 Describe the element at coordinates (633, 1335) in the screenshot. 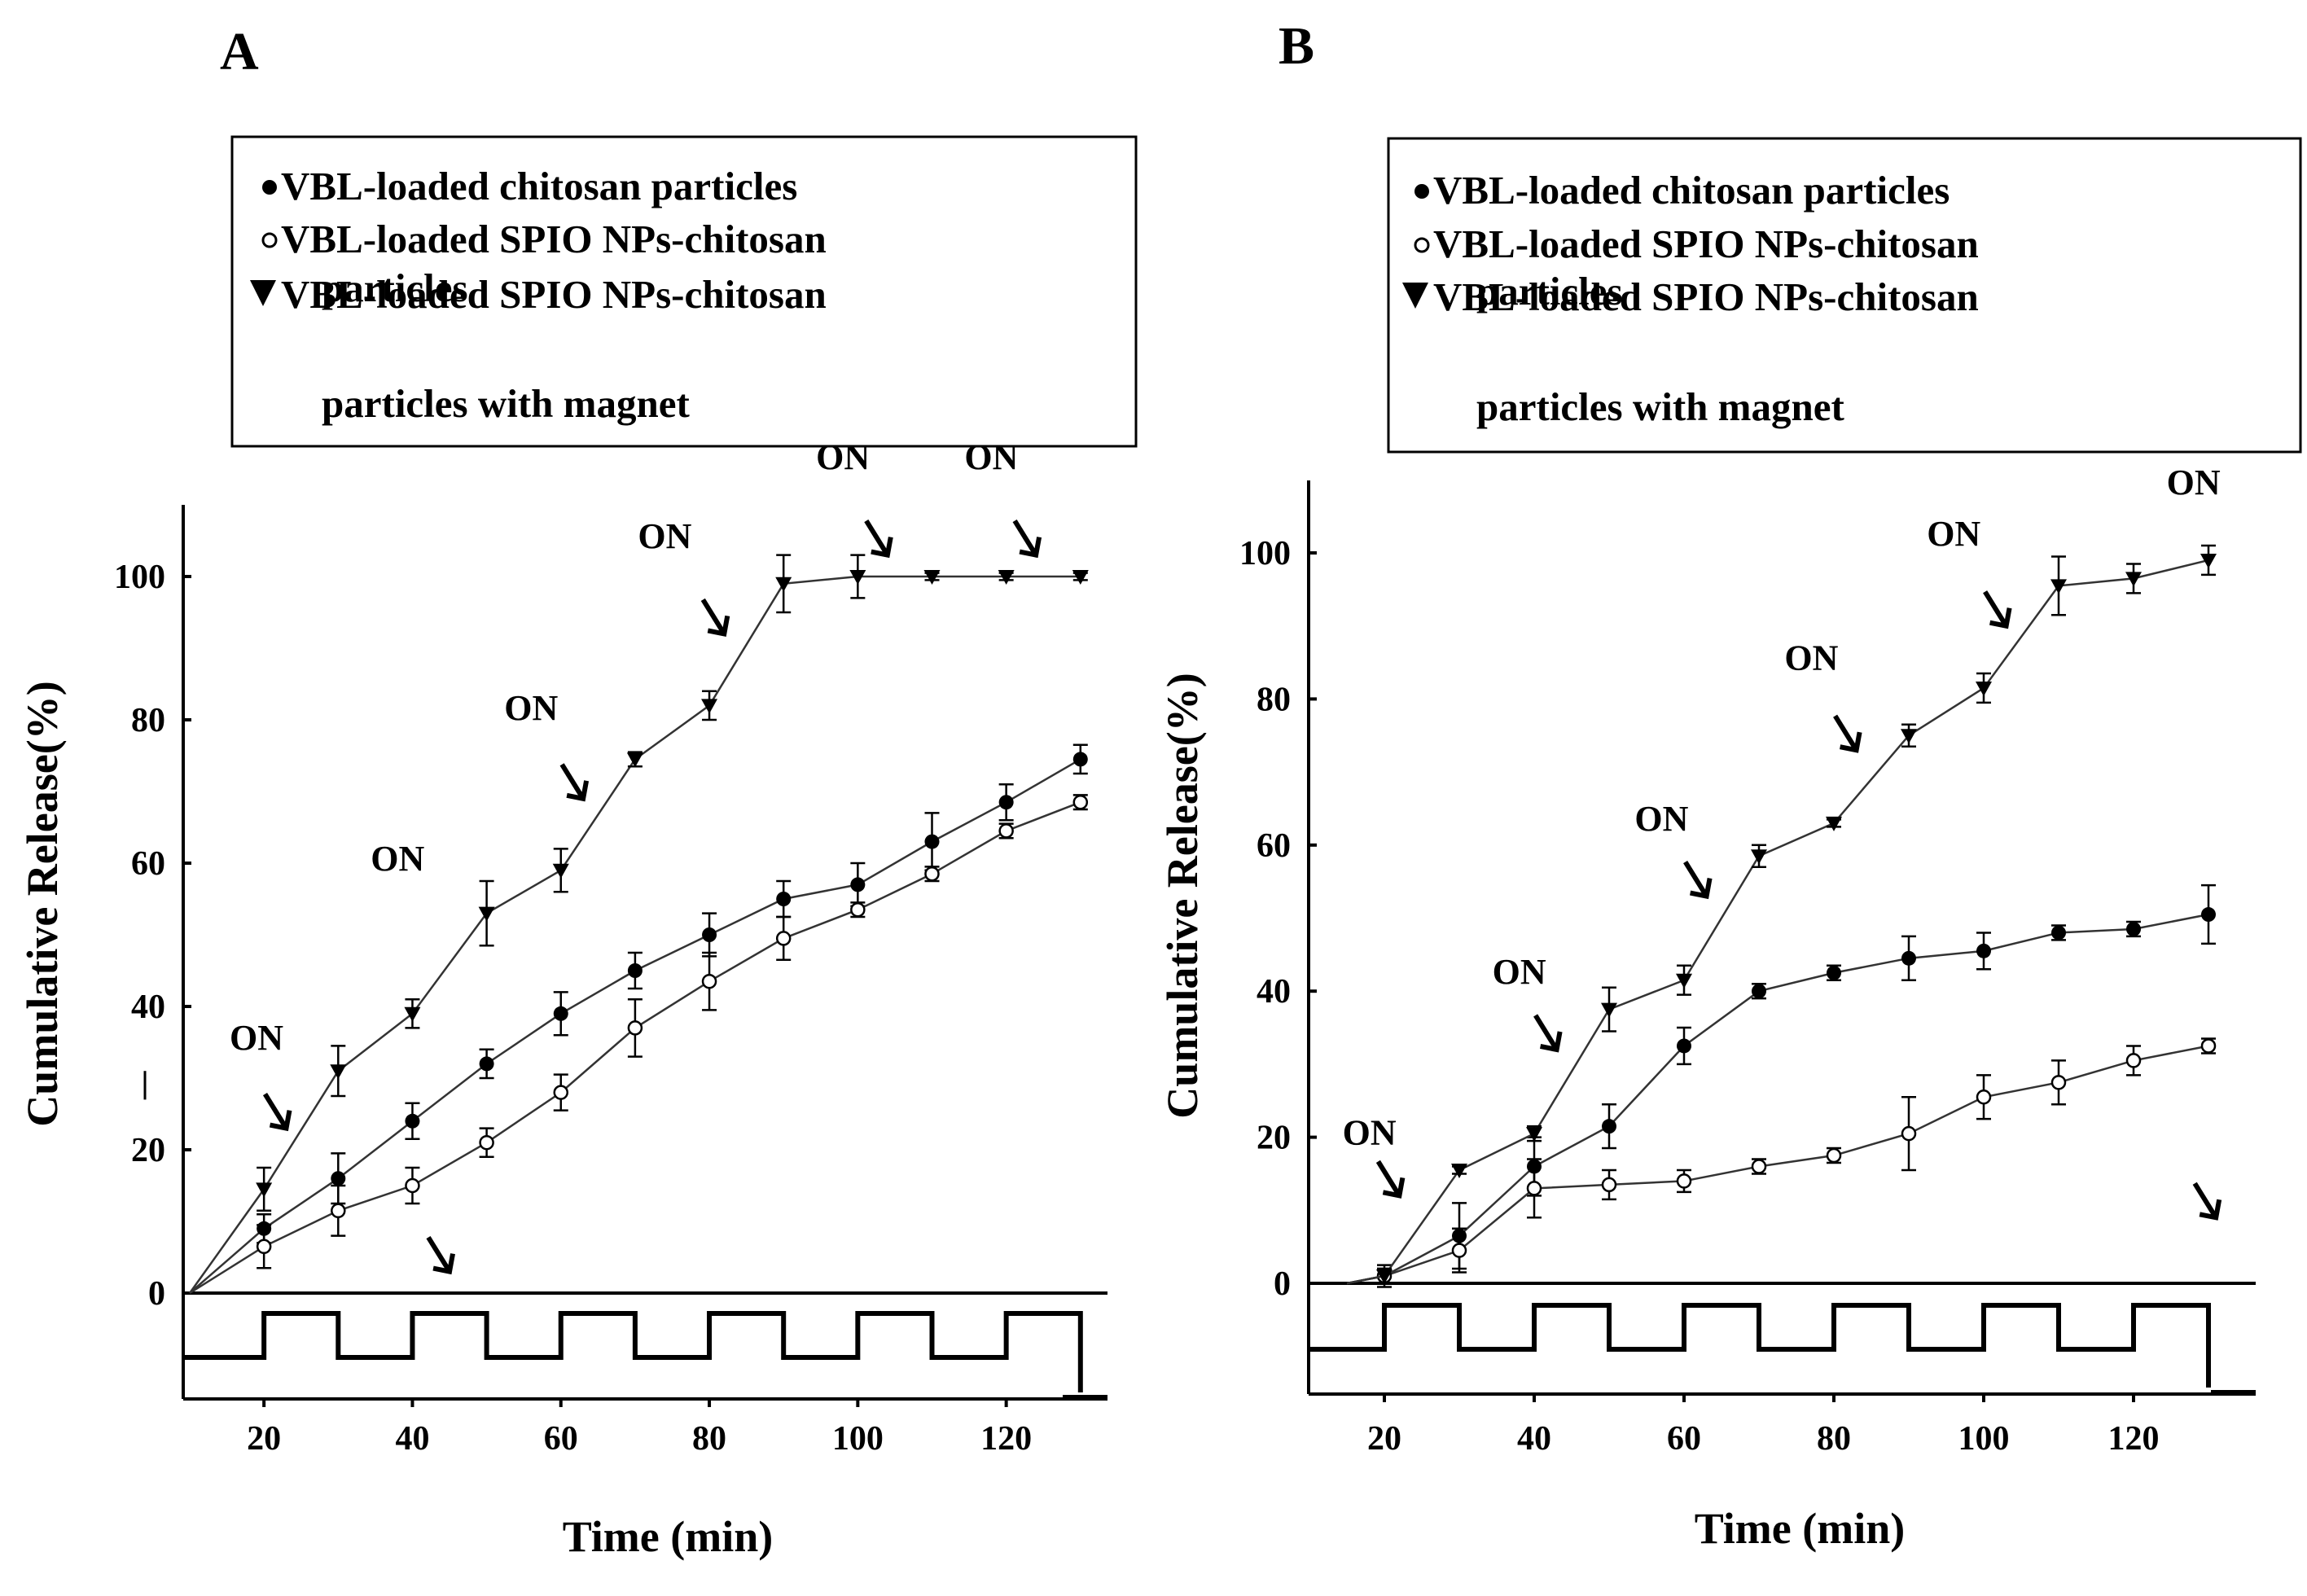

I see `square-wave` at that location.